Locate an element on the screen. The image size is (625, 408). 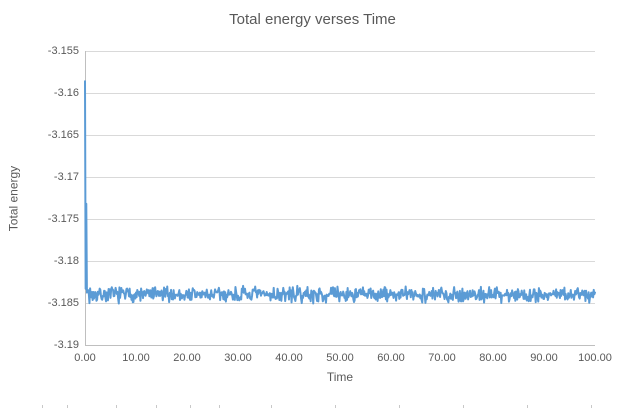
x-tick-label: 40.00 is located at coordinates (289, 358).